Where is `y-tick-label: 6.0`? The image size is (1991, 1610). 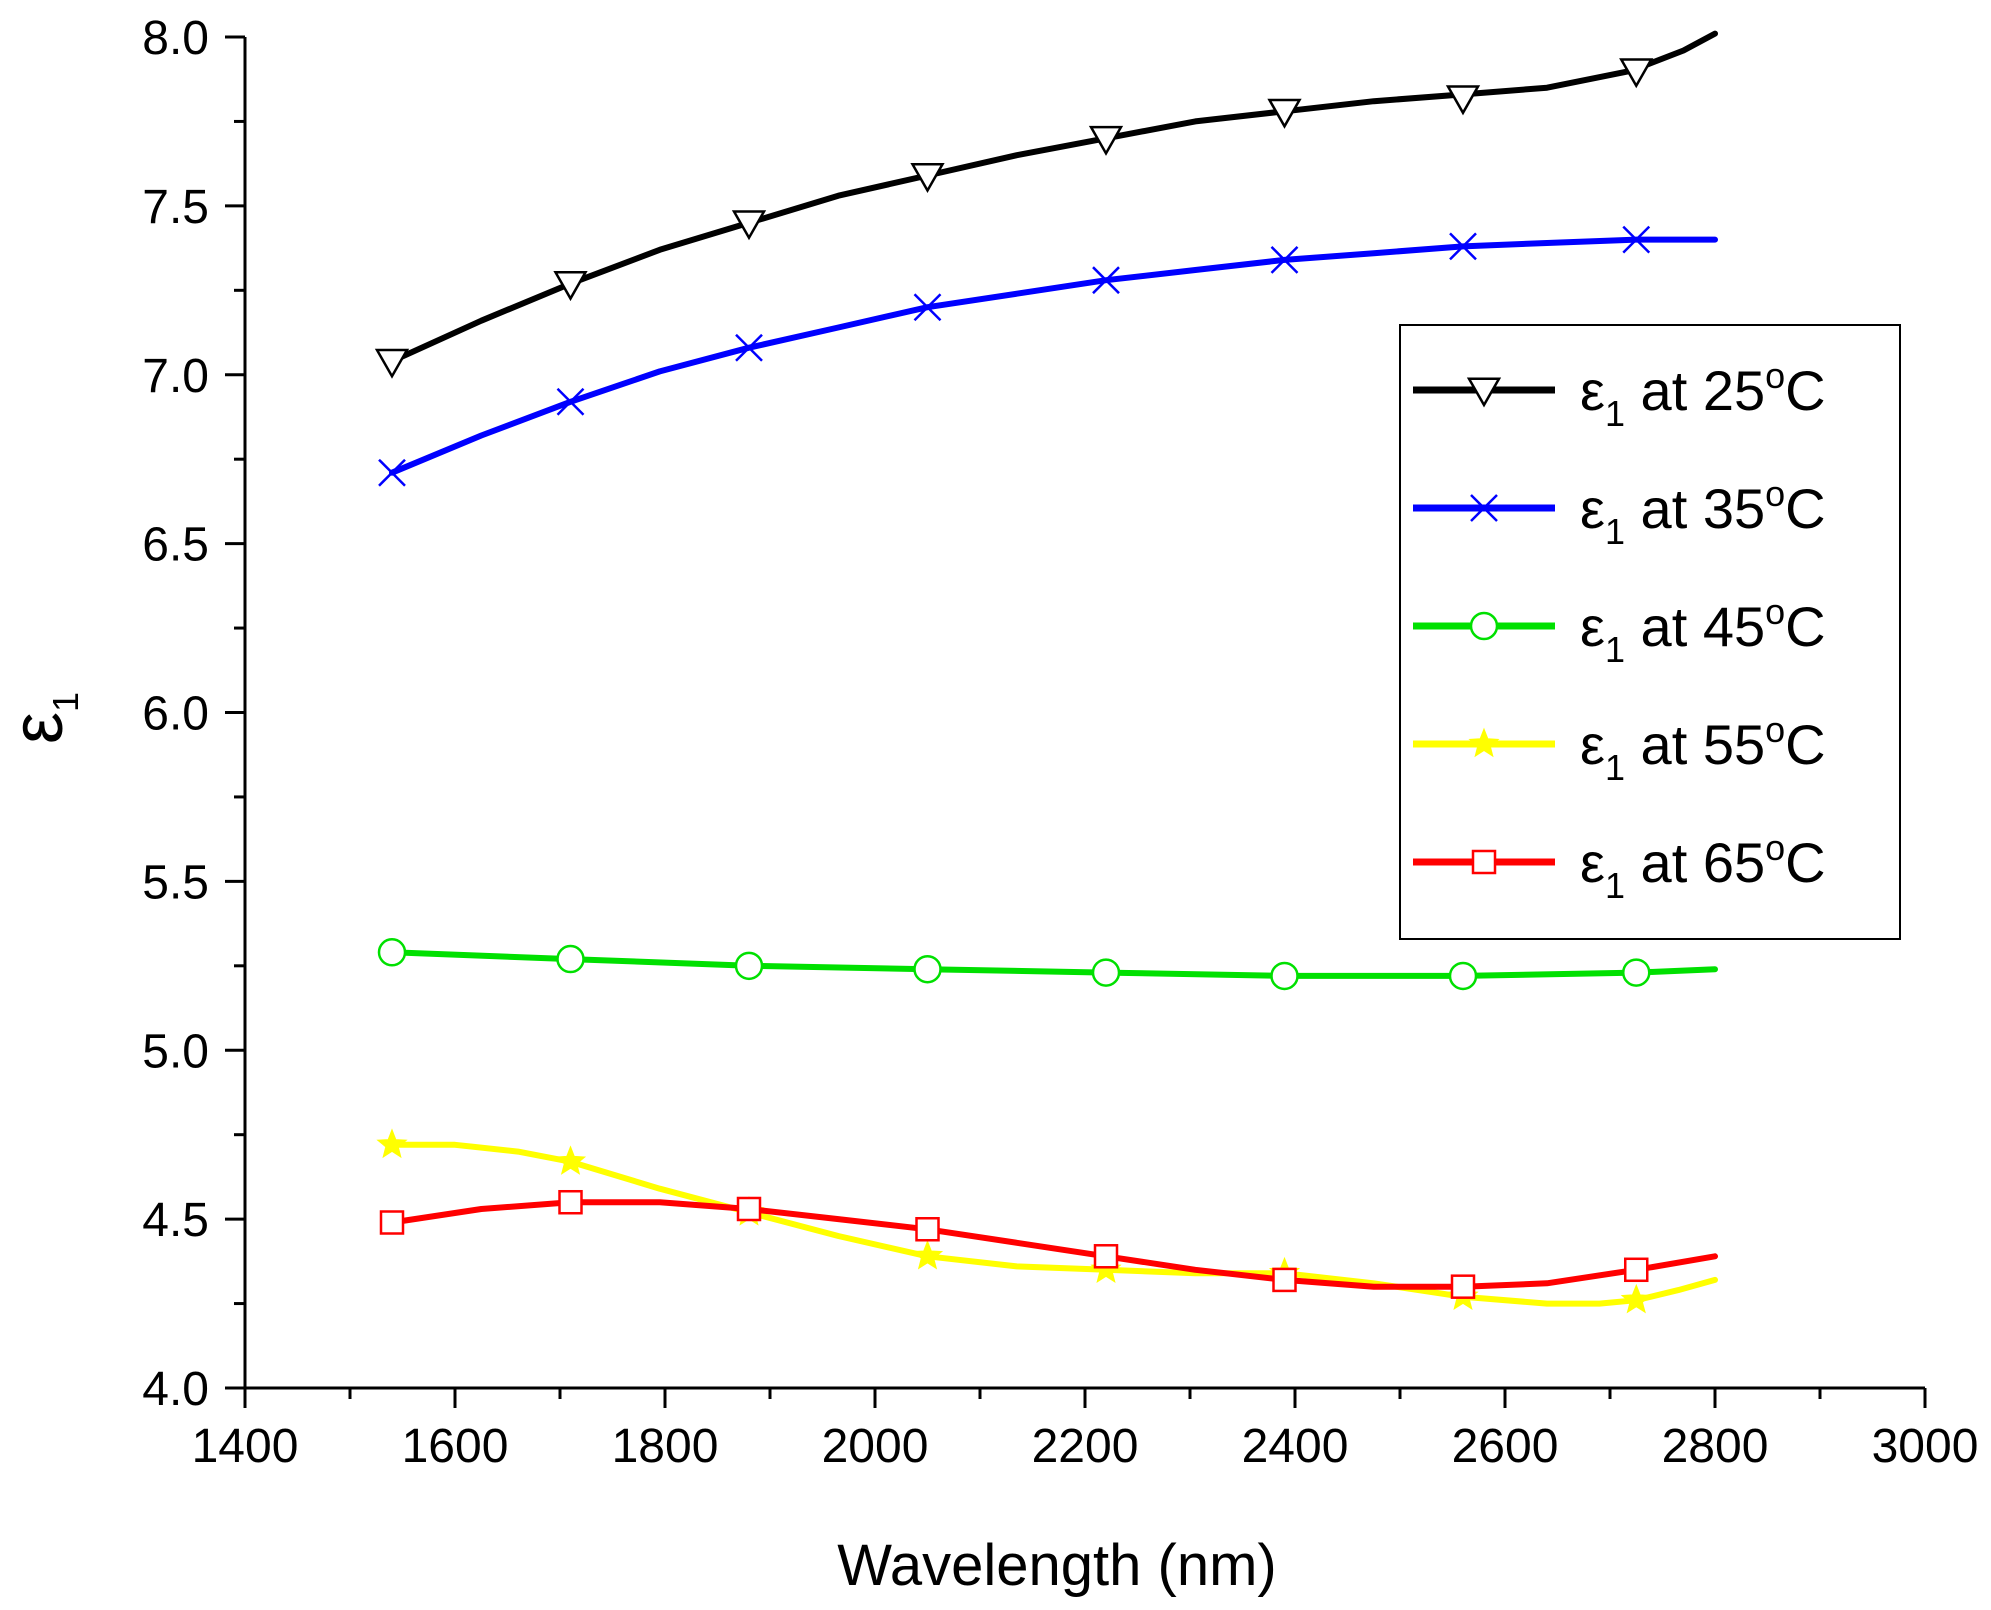
y-tick-label: 6.0 is located at coordinates (175, 714).